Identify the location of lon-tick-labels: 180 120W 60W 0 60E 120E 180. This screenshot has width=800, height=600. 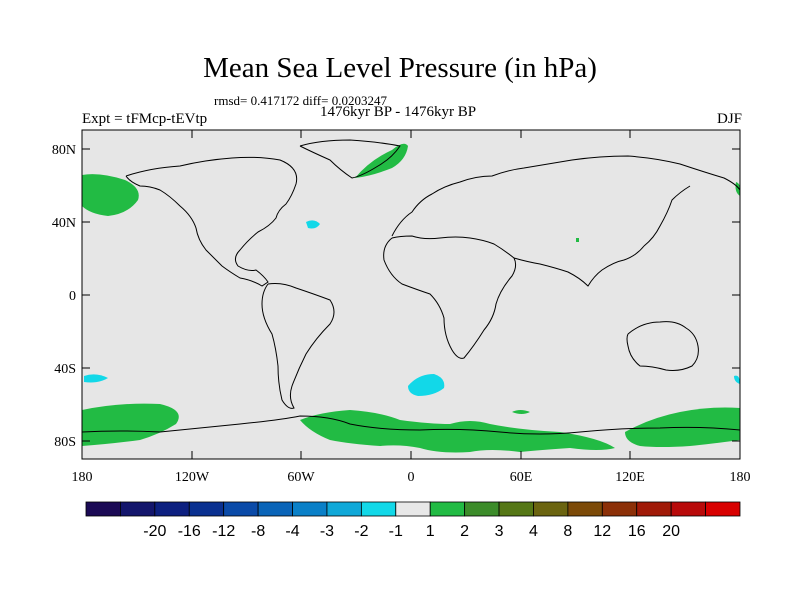
(411, 477).